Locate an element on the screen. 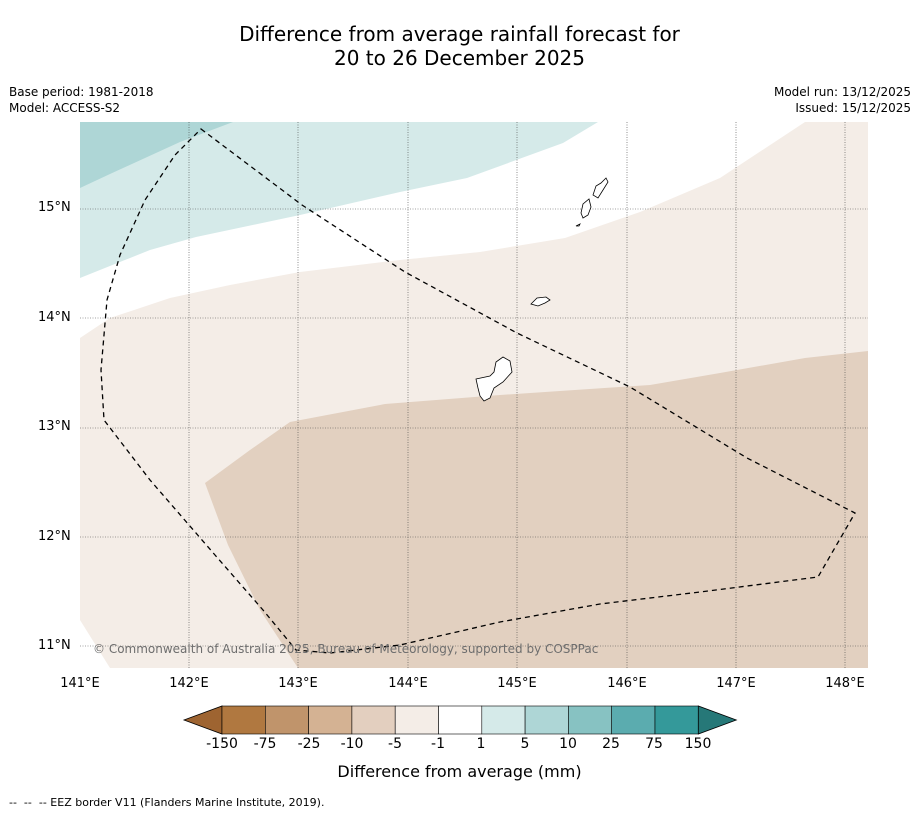  island-aguijan is located at coordinates (578, 225).